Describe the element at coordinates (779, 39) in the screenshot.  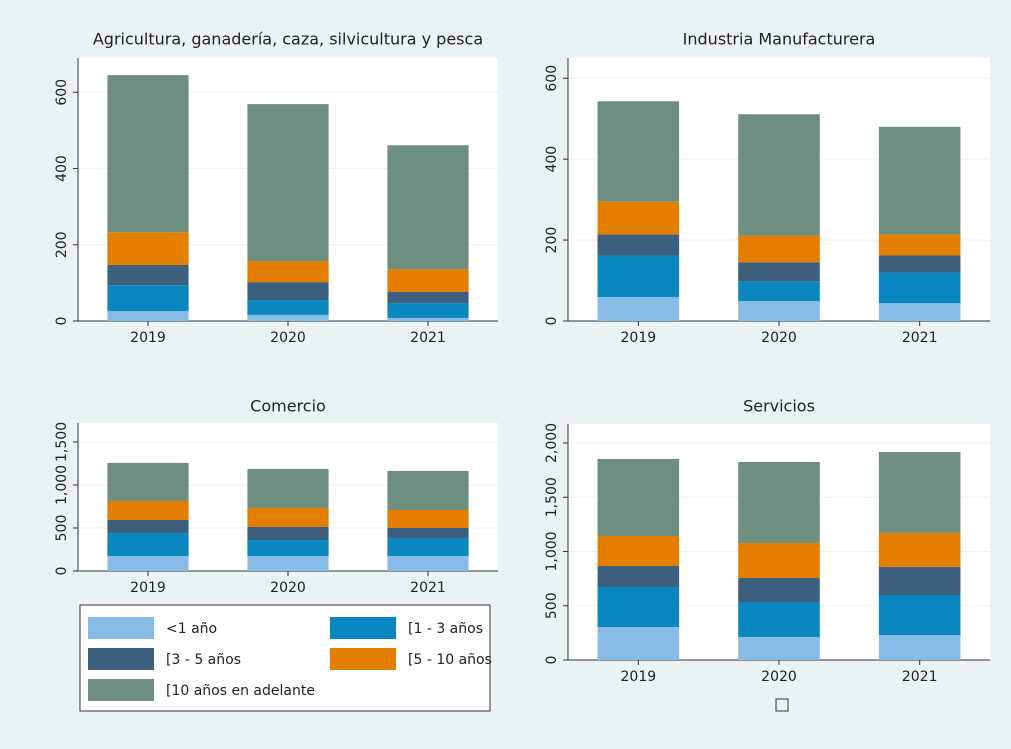
I see `panel-title: Industria Manufacturera` at that location.